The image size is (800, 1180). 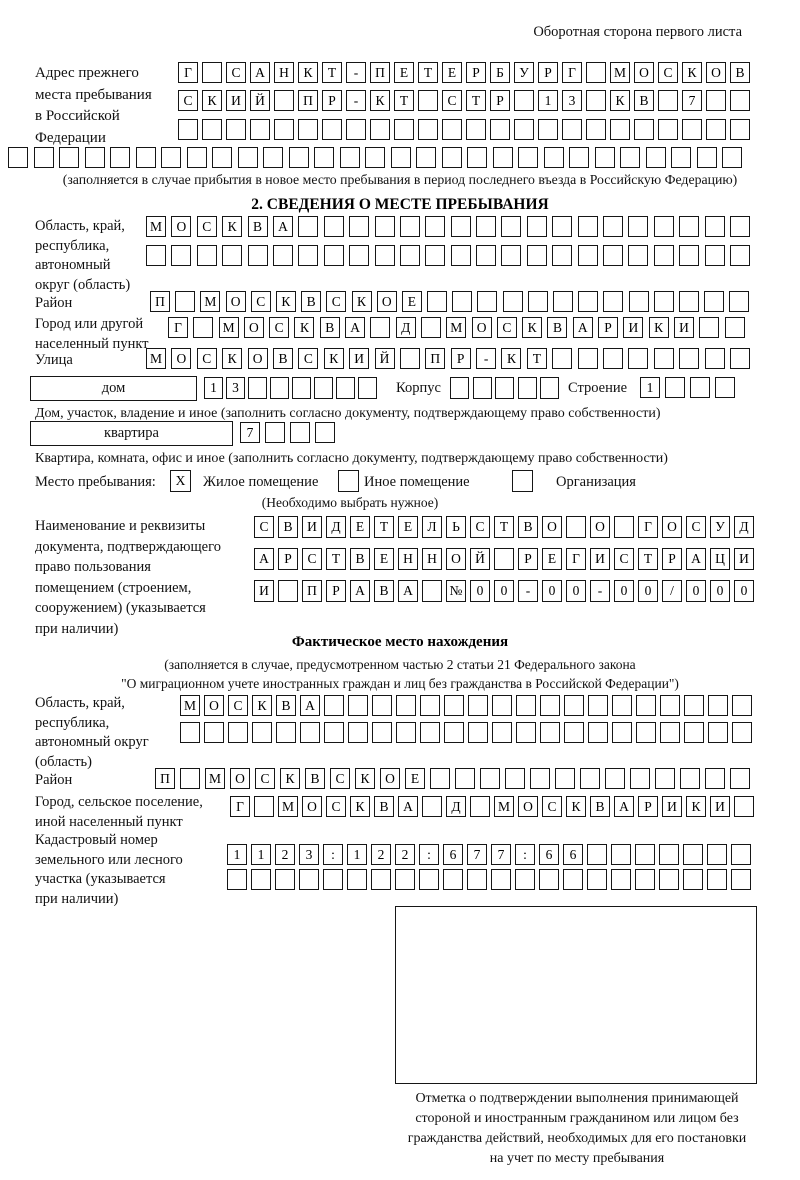 I want to click on form-cell: 3, so click(x=235, y=388).